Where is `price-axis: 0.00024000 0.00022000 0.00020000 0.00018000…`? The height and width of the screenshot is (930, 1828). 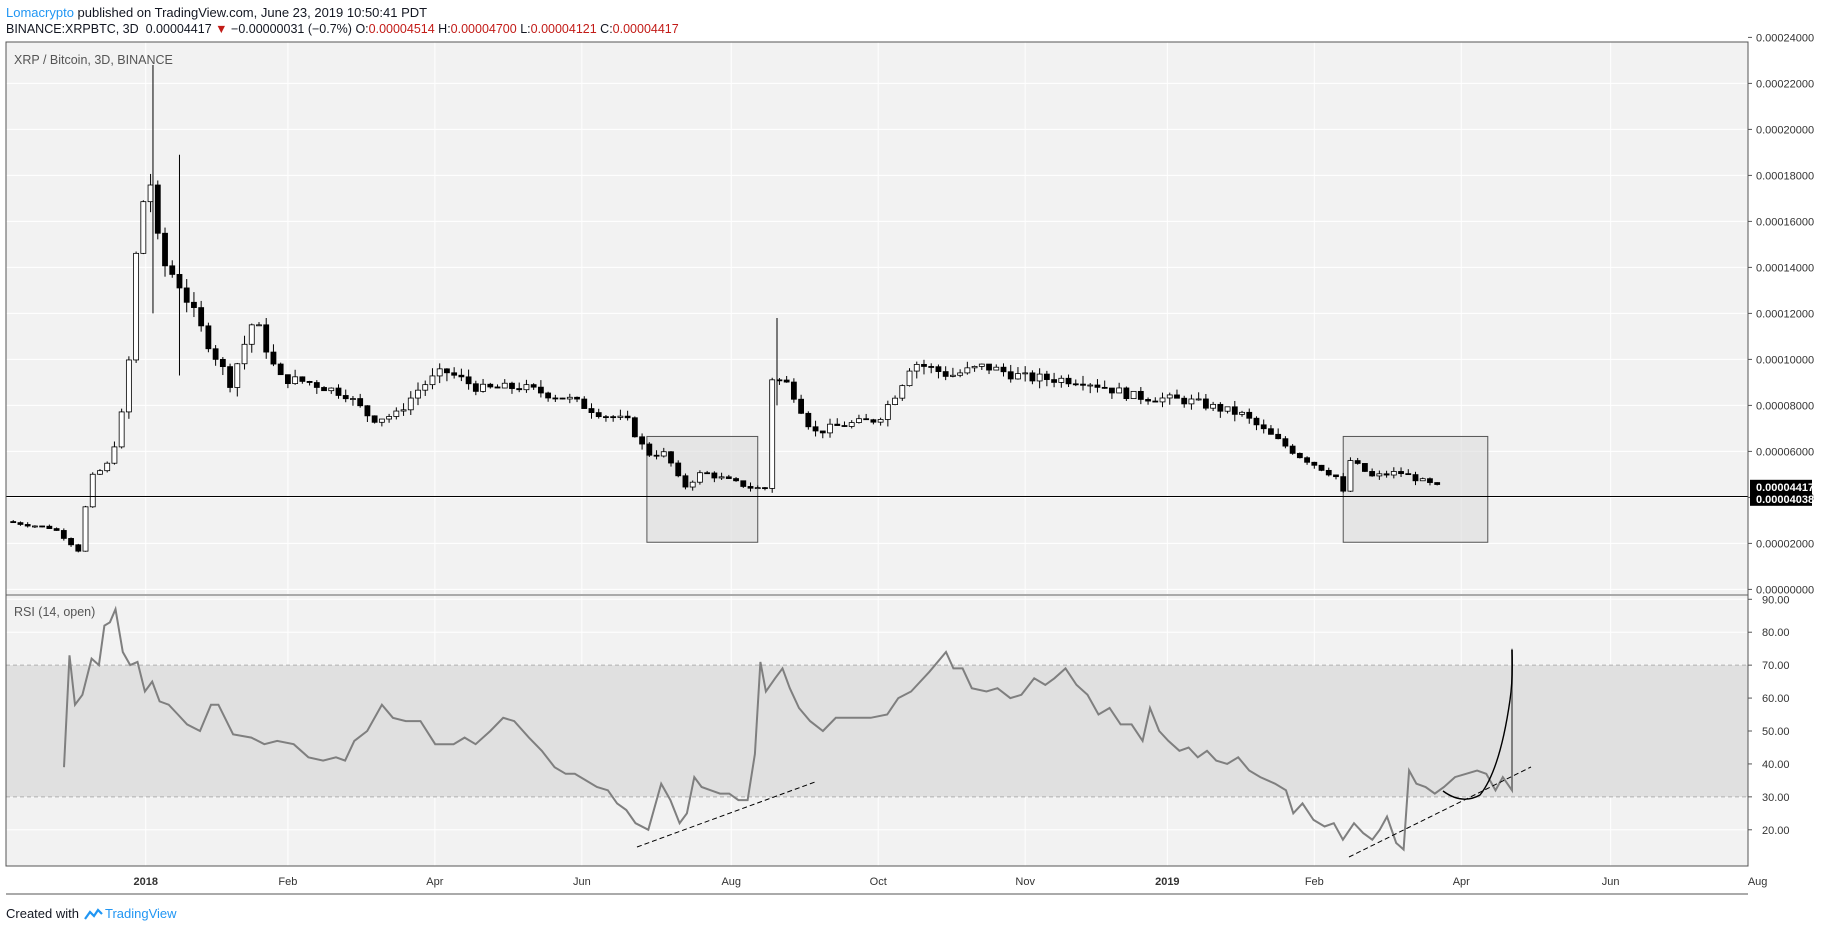
price-axis: 0.00024000 0.00022000 0.00020000 0.00018000… is located at coordinates (1781, 314).